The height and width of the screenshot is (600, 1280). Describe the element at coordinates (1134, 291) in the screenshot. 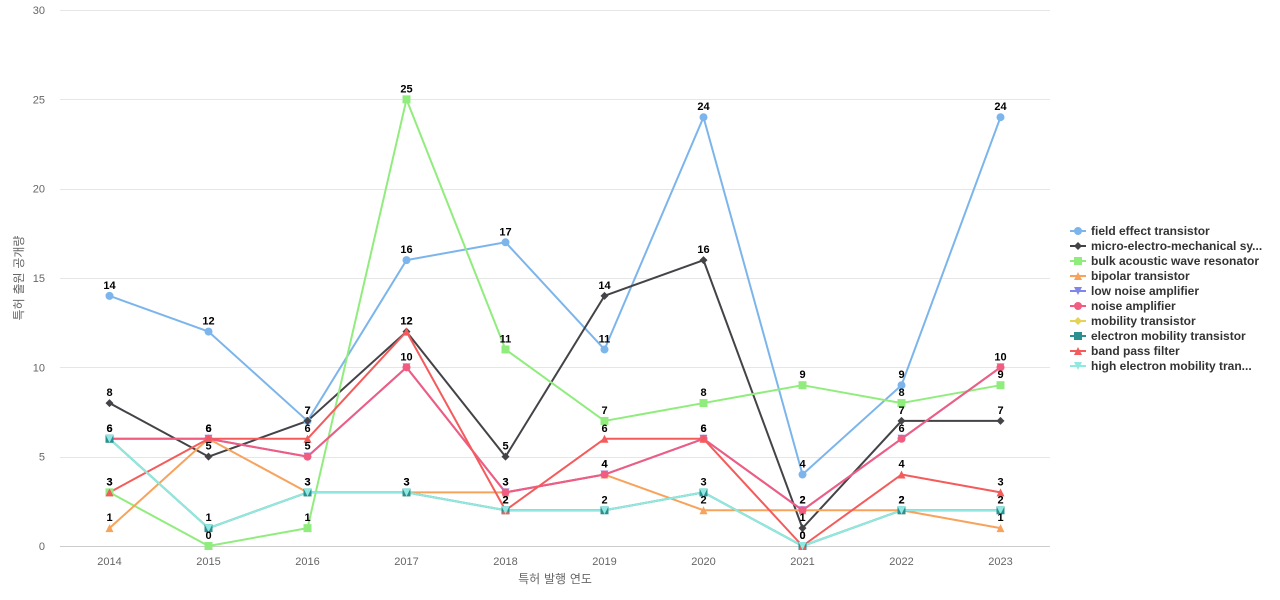

I see `legend-item: low noise amplifier` at that location.